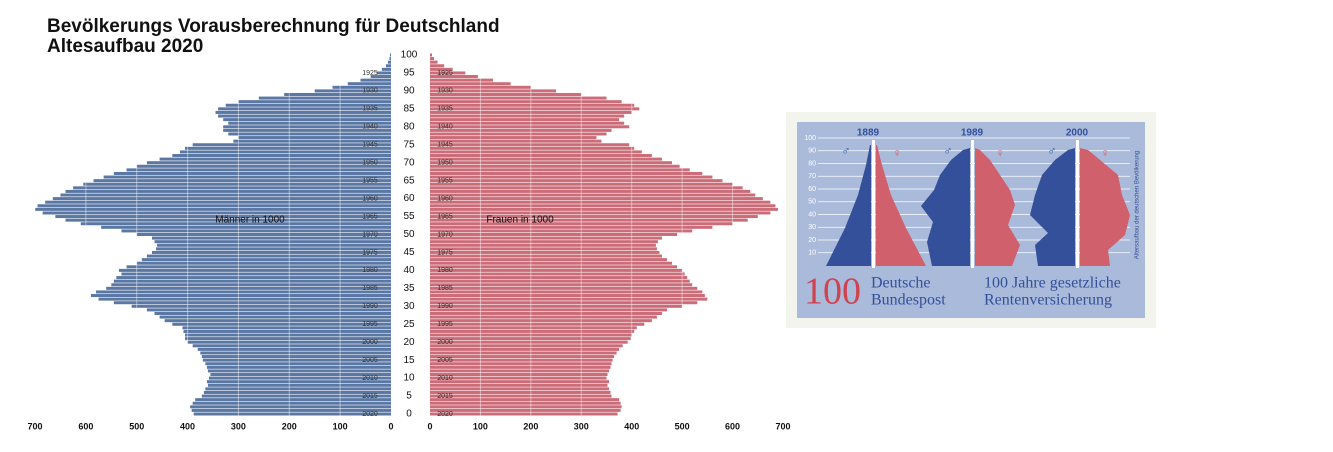 The image size is (1333, 452). I want to click on y-tick-label: 70, so click(409, 162).